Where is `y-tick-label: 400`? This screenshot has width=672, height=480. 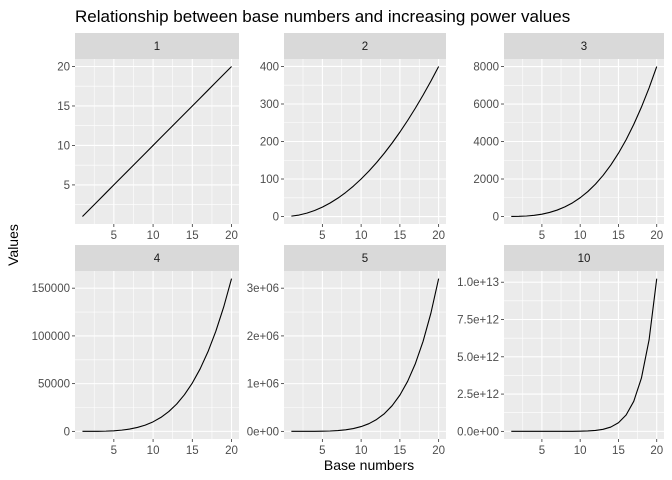
y-tick-label: 400 is located at coordinates (269, 67).